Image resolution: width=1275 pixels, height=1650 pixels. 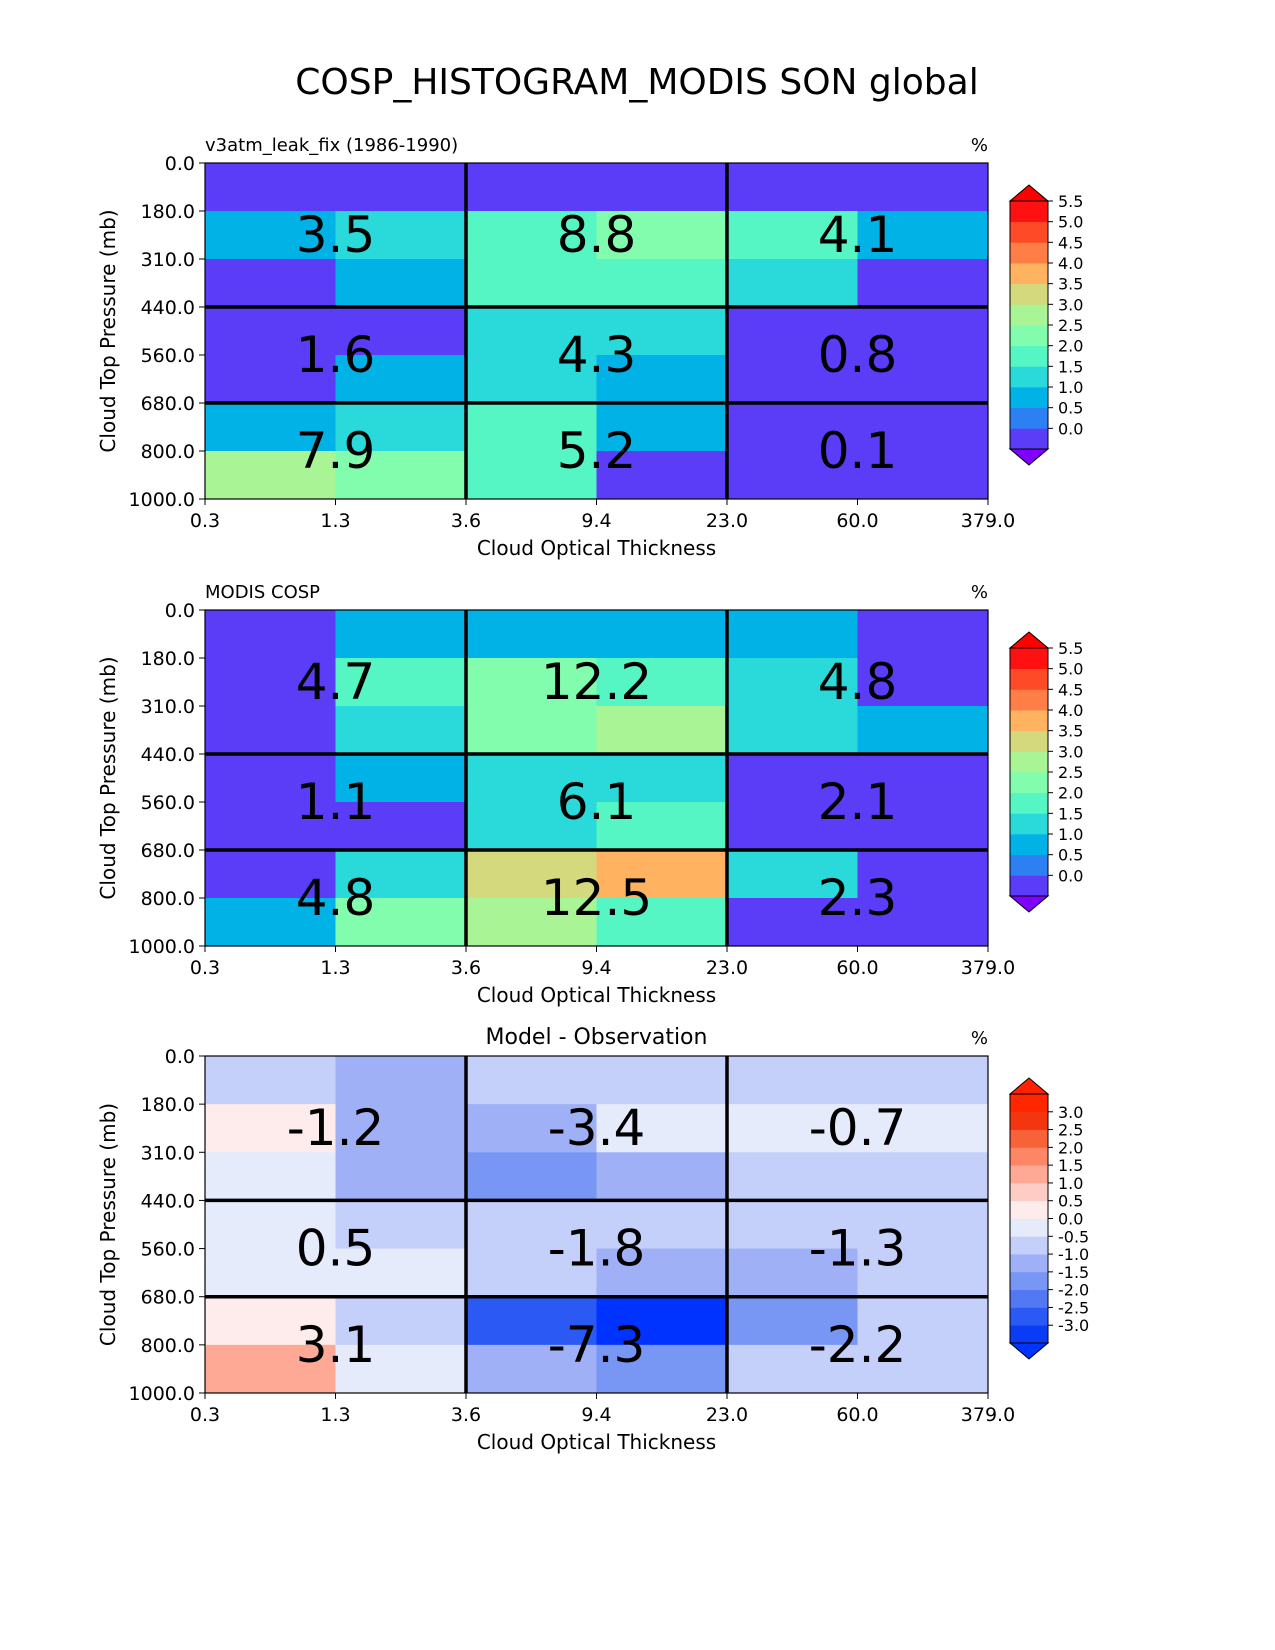 I want to click on panel-title-left: MODIS COSP, so click(x=262, y=592).